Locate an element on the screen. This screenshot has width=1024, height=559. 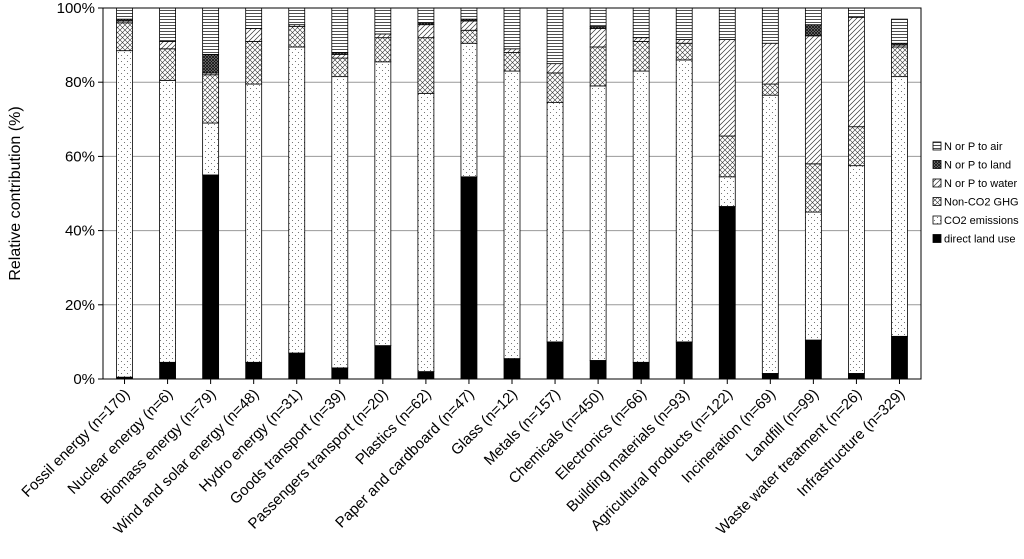
legend-item: Non-CO2 GHG is located at coordinates (975, 203).